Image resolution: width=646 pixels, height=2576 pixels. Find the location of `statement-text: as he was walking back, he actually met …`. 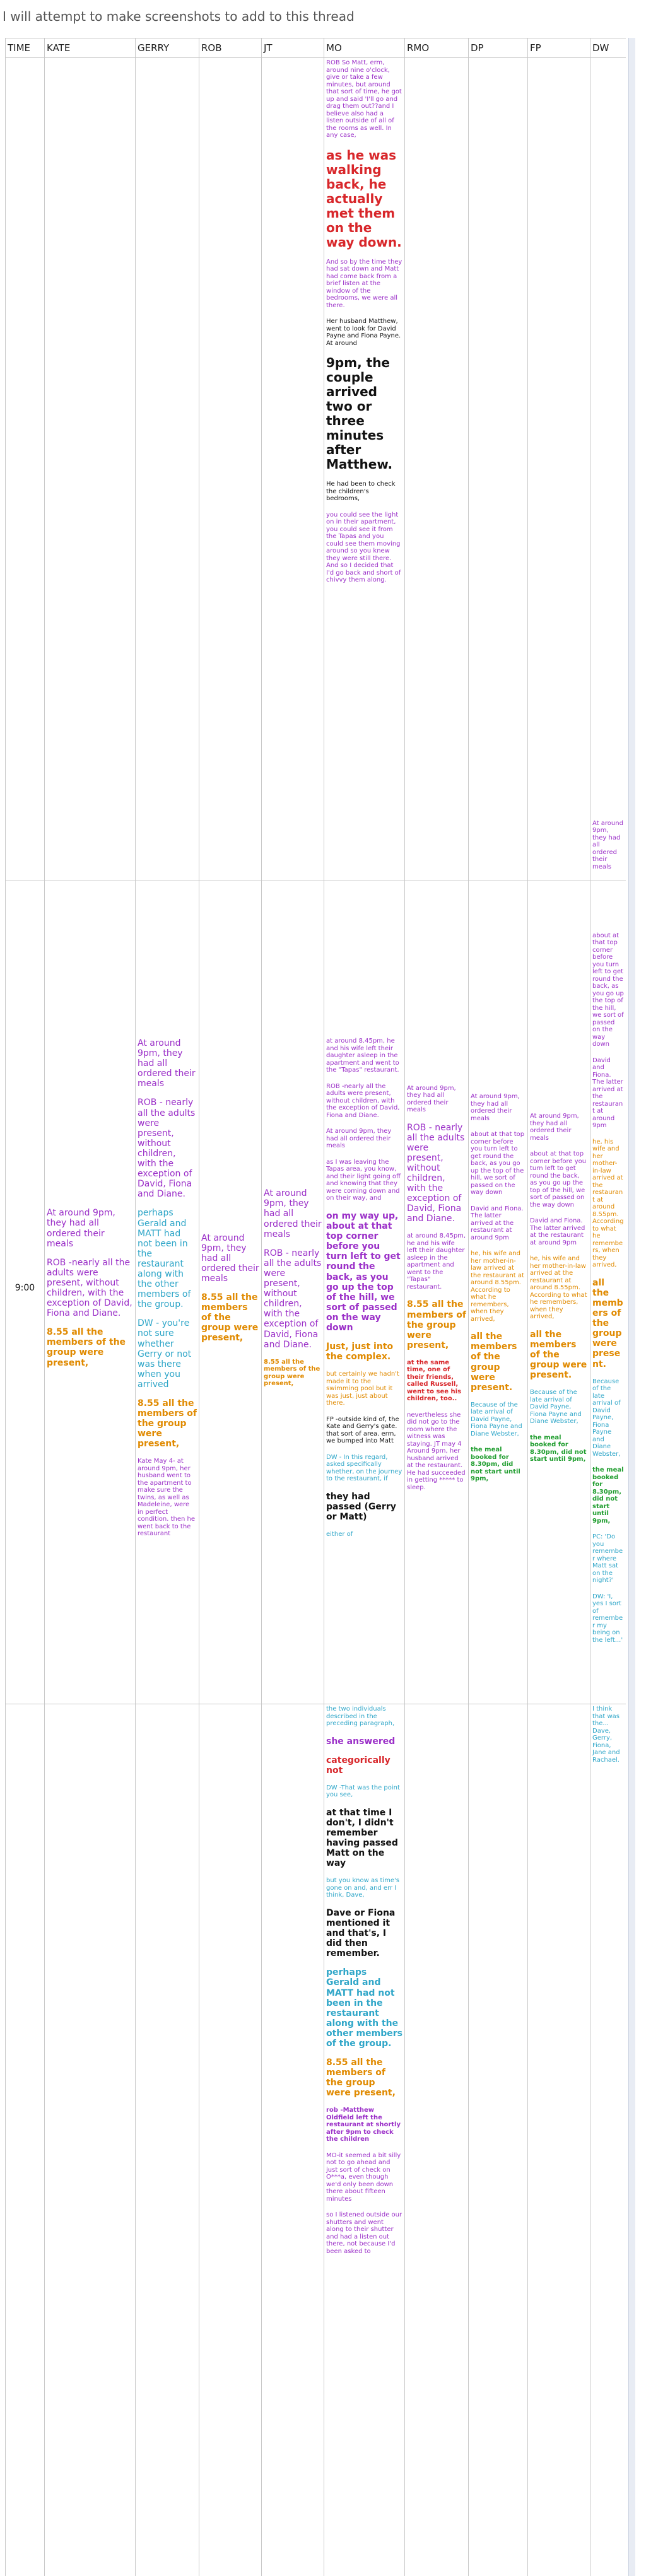

statement-text: as he was walking back, he actually met … is located at coordinates (364, 198).